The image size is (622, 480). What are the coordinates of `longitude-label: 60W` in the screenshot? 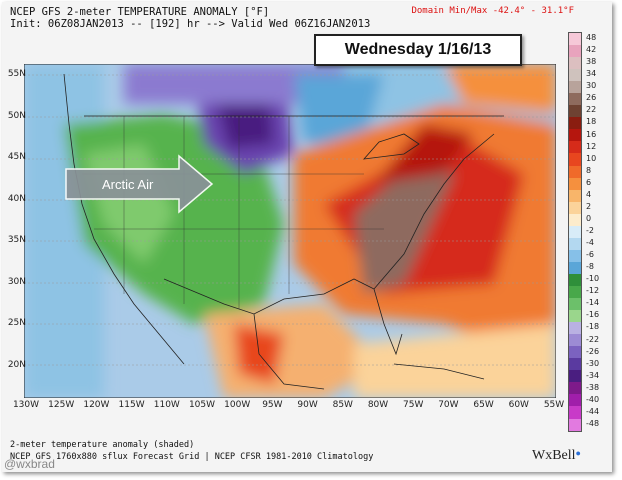 It's located at (518, 405).